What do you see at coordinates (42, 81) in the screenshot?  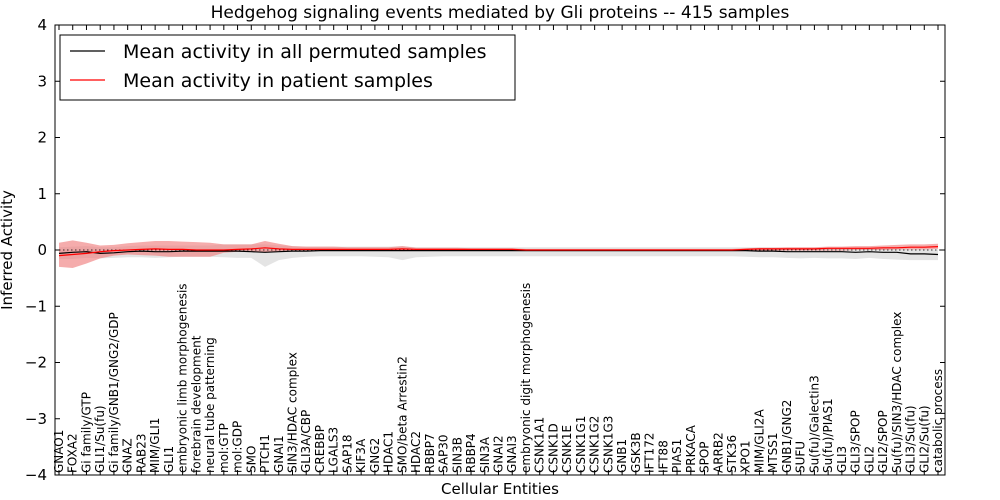 I see `y-tick-label: 3` at bounding box center [42, 81].